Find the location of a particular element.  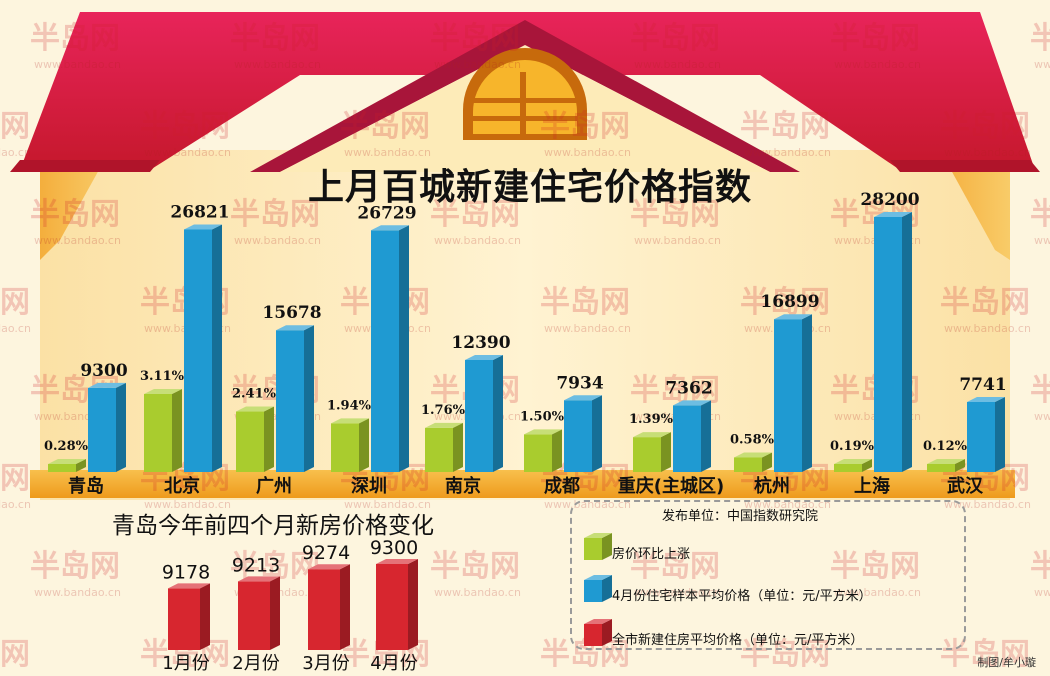

category-label: 上海 is located at coordinates (872, 486).